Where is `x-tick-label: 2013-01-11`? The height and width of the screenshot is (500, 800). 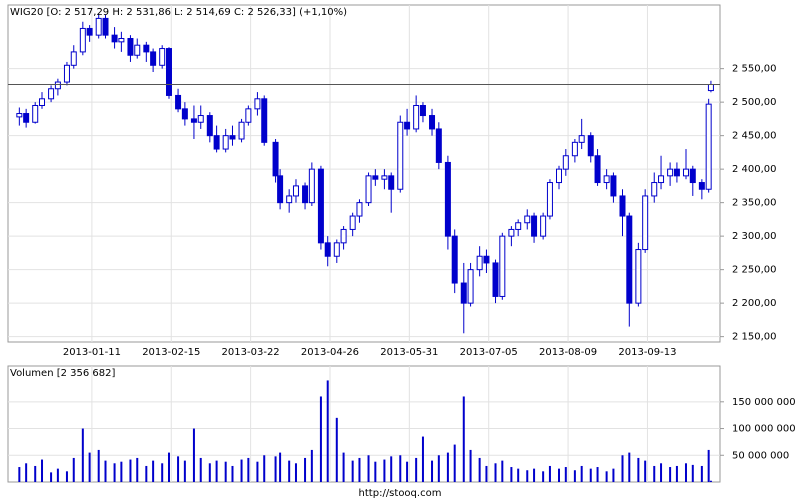
x-tick-label: 2013-01-11 is located at coordinates (92, 352).